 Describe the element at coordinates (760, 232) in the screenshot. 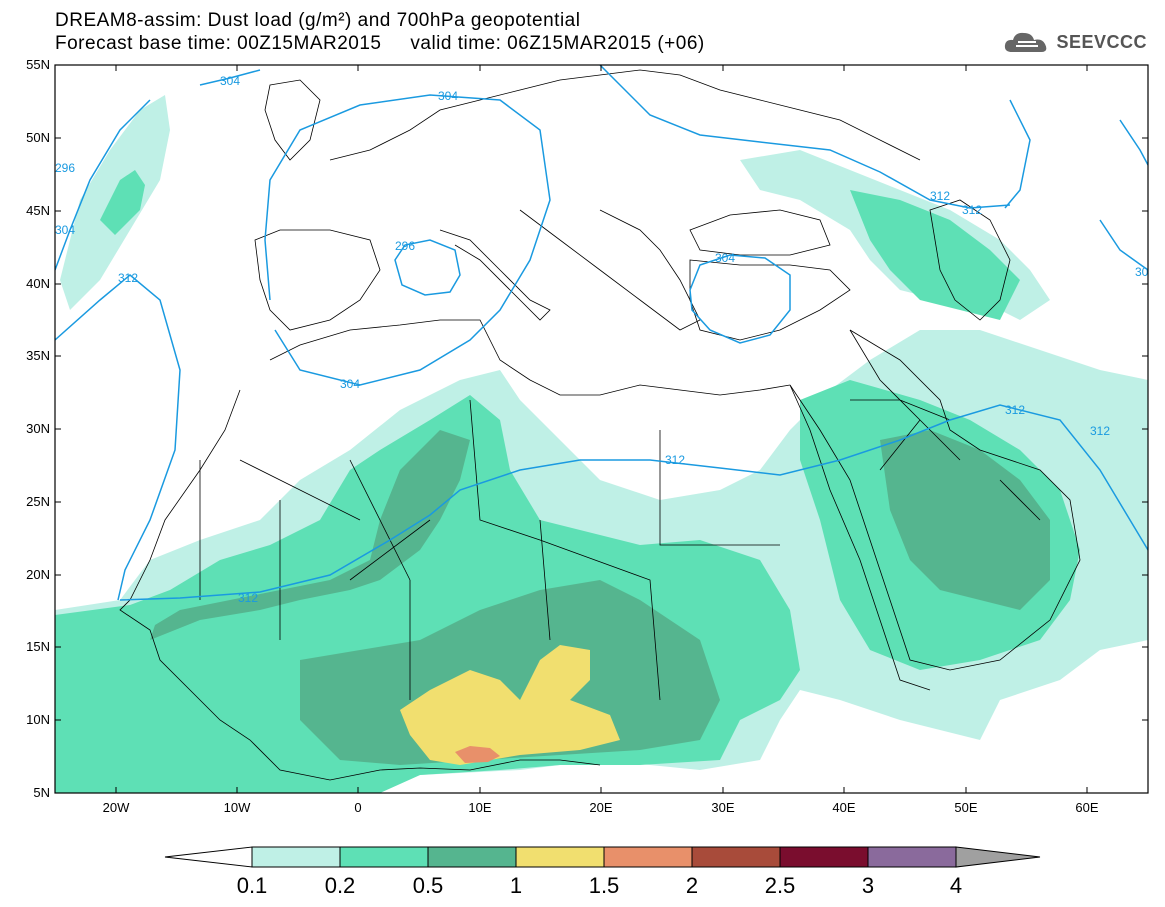

I see `coastline-black-sea` at that location.